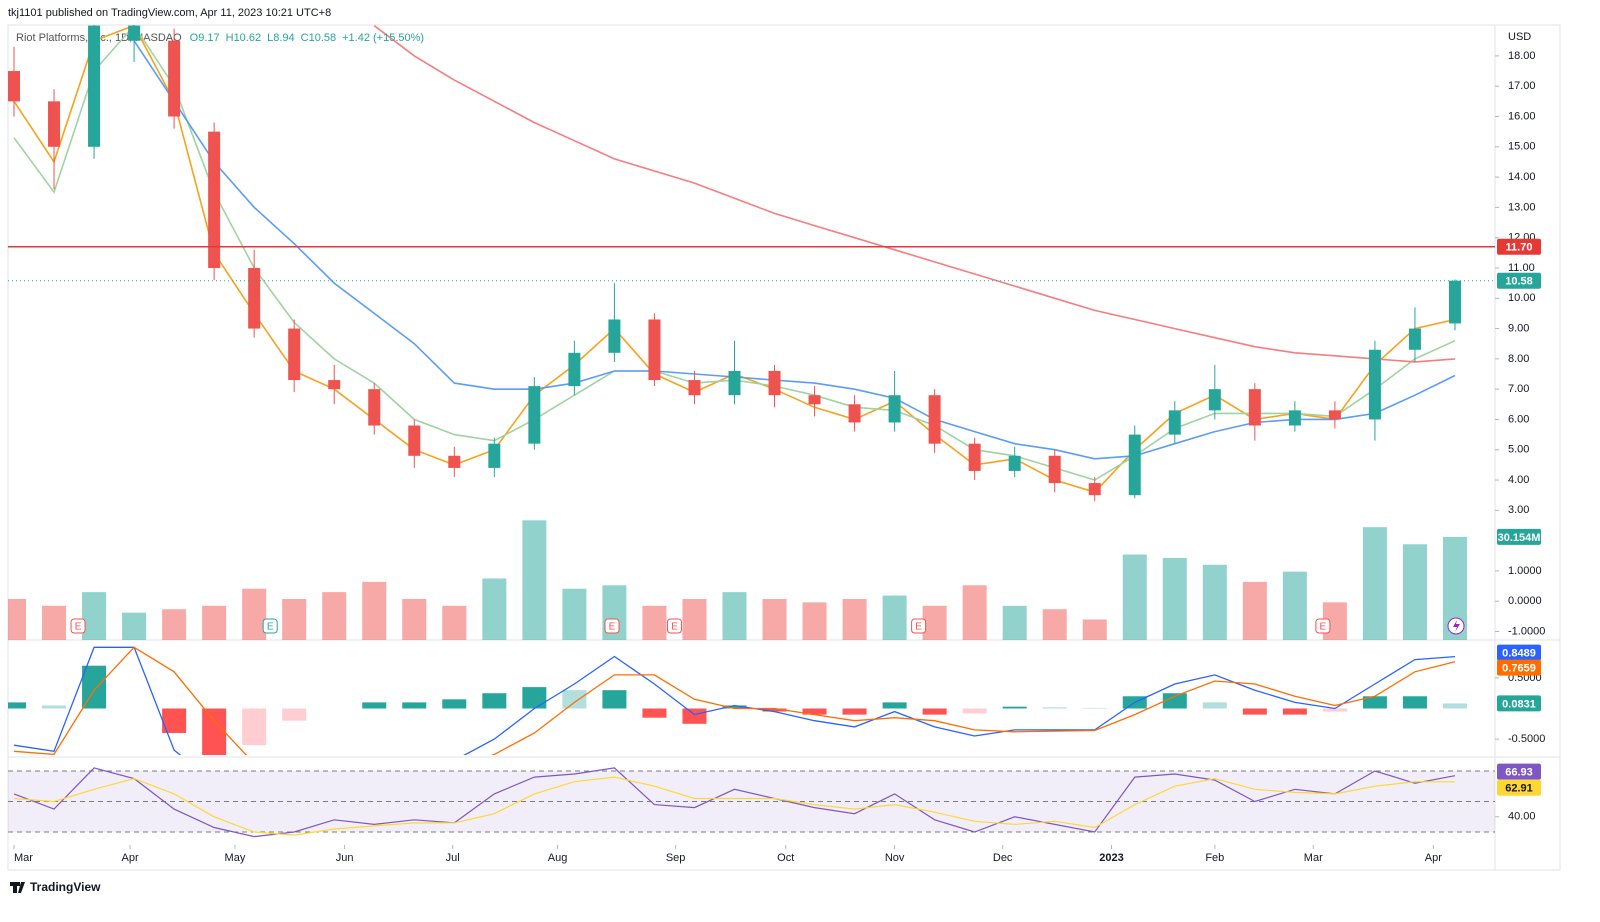  I want to click on earnings-marker, so click(674, 626).